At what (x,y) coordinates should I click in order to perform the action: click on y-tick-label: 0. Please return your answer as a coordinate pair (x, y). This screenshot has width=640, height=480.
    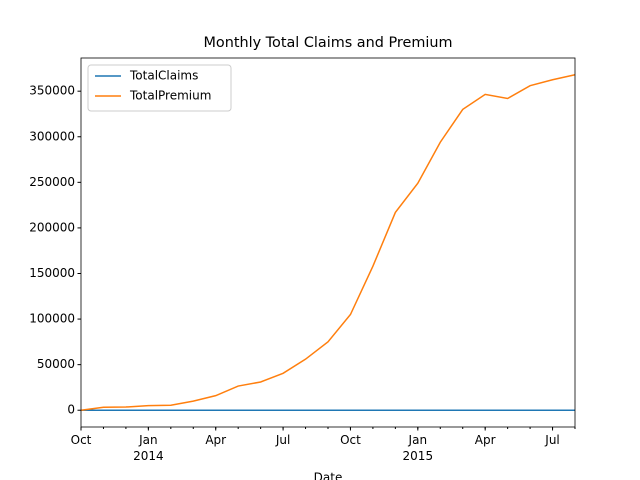
    Looking at the image, I should click on (71, 410).